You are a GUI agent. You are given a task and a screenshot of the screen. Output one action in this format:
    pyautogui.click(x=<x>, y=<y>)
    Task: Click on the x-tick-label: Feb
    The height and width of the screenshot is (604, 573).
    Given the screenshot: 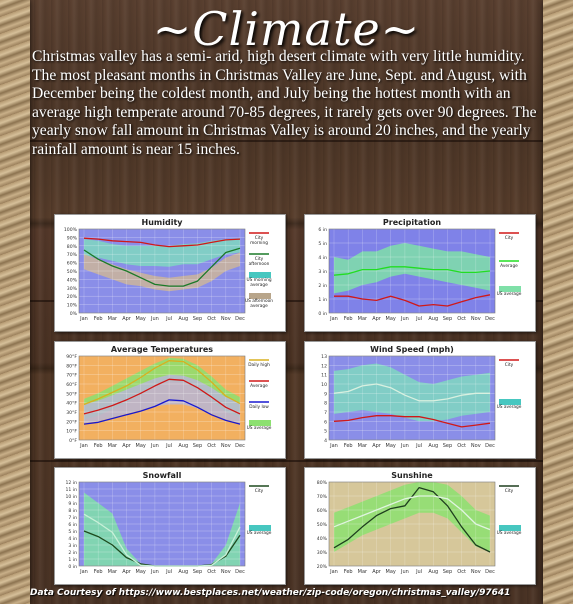 What is the action you would take?
    pyautogui.click(x=98, y=446)
    